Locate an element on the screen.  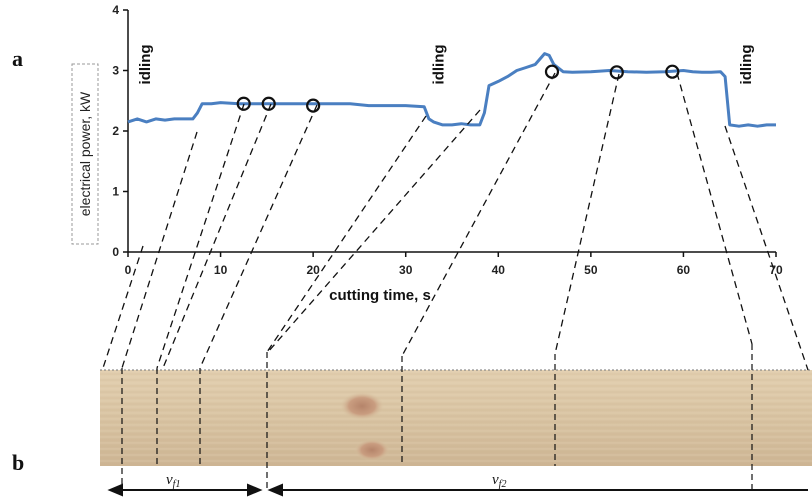
x-tick-label: 0 is located at coordinates (128, 270).